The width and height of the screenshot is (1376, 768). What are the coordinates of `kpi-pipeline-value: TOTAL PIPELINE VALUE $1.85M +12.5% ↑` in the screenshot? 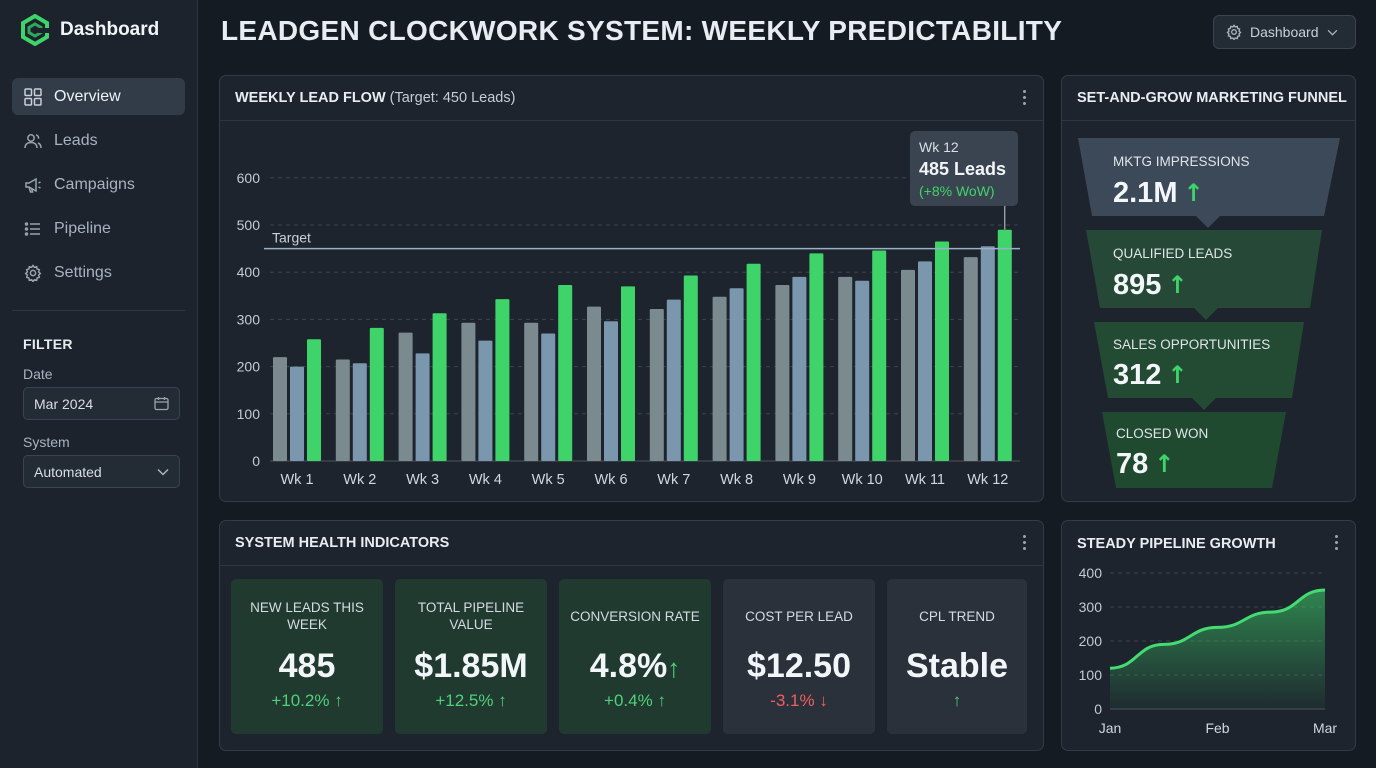 It's located at (471, 656).